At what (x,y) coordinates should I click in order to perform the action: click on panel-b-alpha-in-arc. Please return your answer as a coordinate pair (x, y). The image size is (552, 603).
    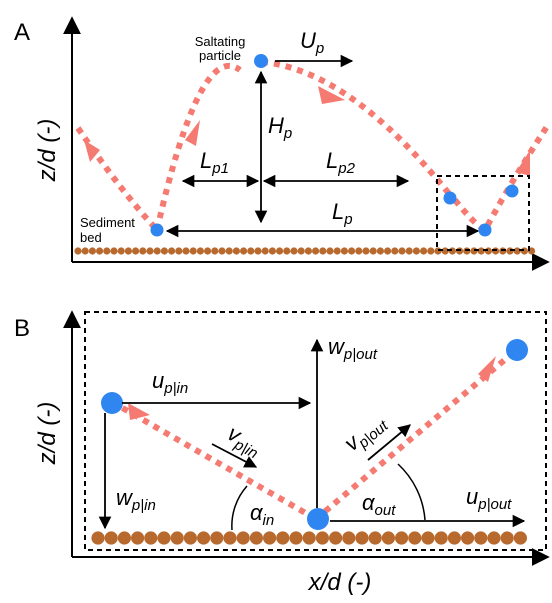
    Looking at the image, I should click on (239, 508).